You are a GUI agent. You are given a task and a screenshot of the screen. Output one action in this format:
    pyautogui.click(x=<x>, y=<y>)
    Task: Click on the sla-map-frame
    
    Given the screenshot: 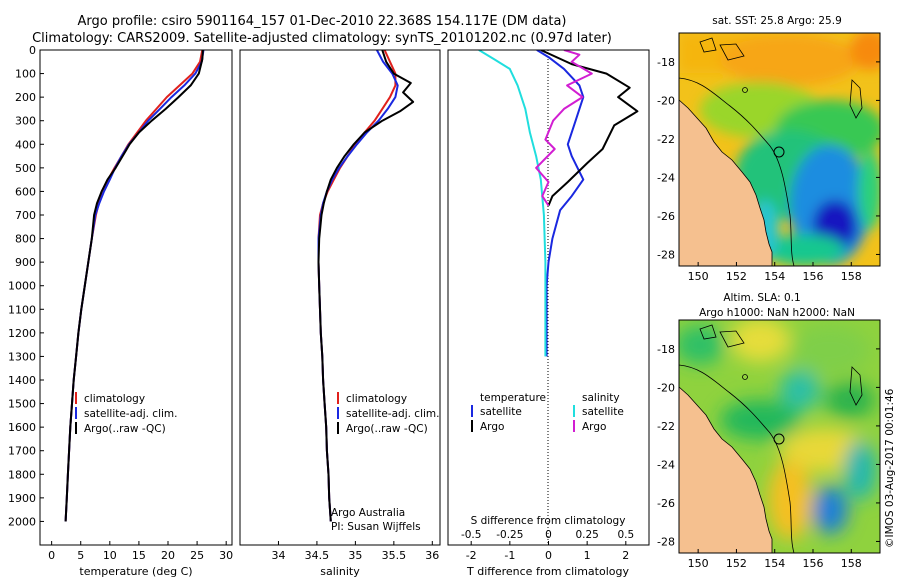 What is the action you would take?
    pyautogui.click(x=779, y=436)
    